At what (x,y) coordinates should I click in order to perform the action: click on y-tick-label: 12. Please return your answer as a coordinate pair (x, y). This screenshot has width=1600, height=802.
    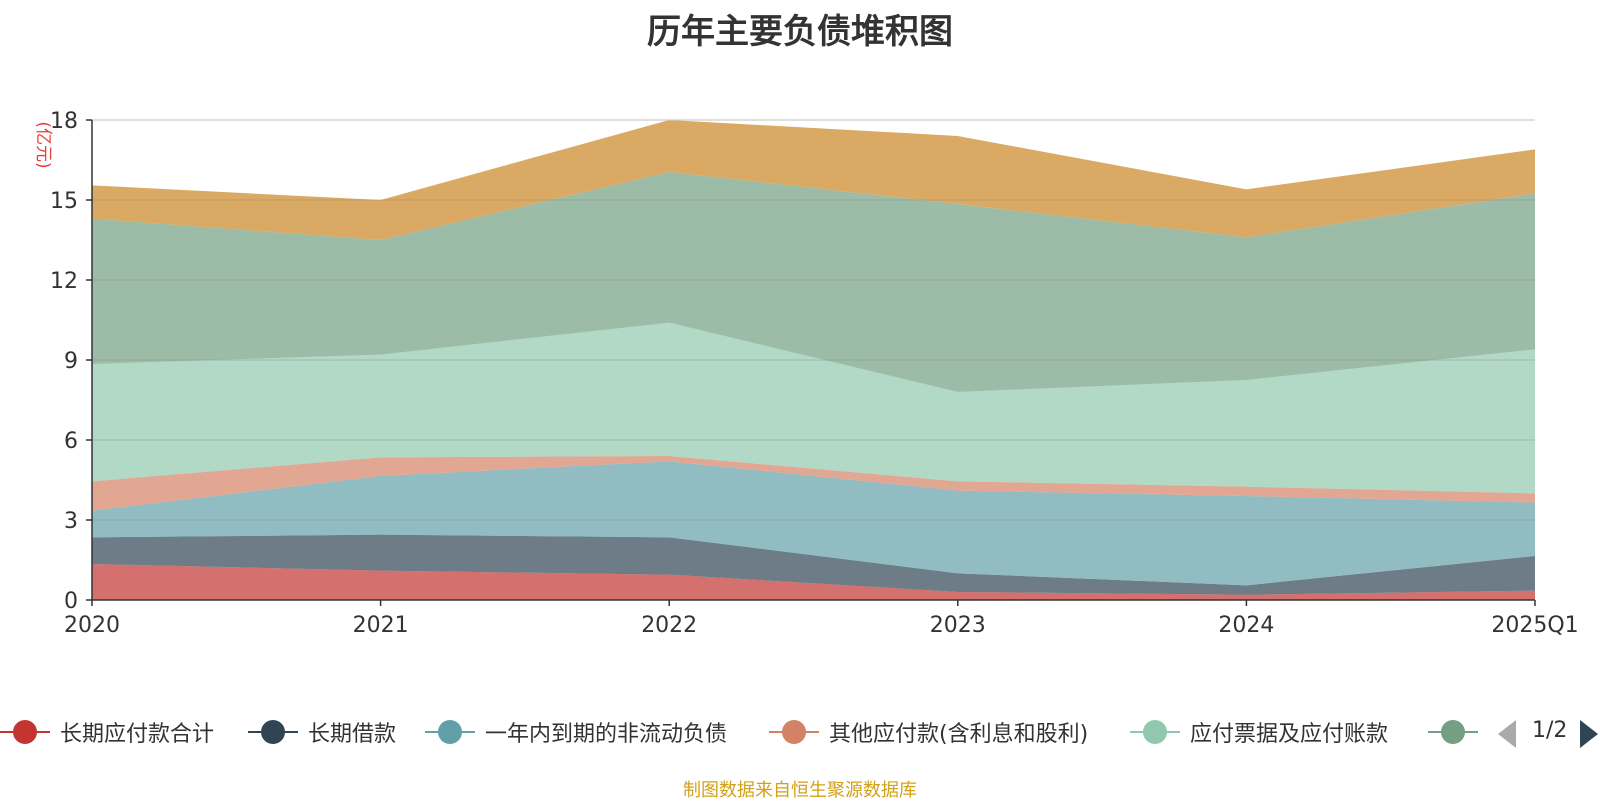
    Looking at the image, I should click on (64, 281).